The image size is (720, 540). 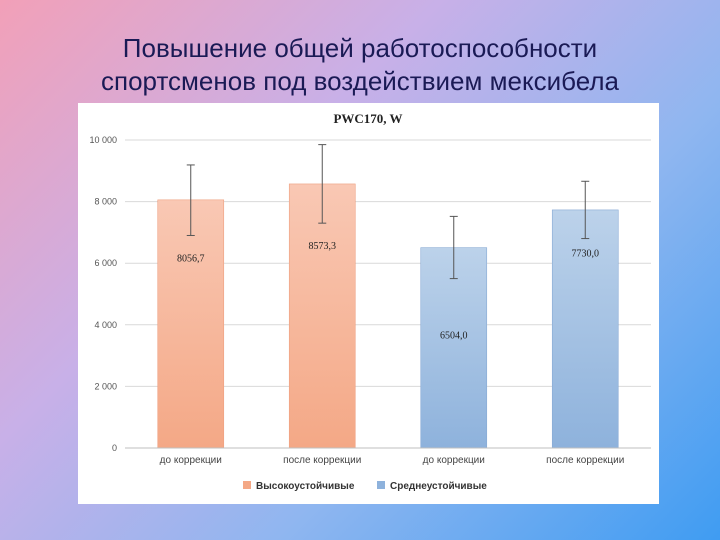 I want to click on y-tick-label: 10 000, so click(x=103, y=140).